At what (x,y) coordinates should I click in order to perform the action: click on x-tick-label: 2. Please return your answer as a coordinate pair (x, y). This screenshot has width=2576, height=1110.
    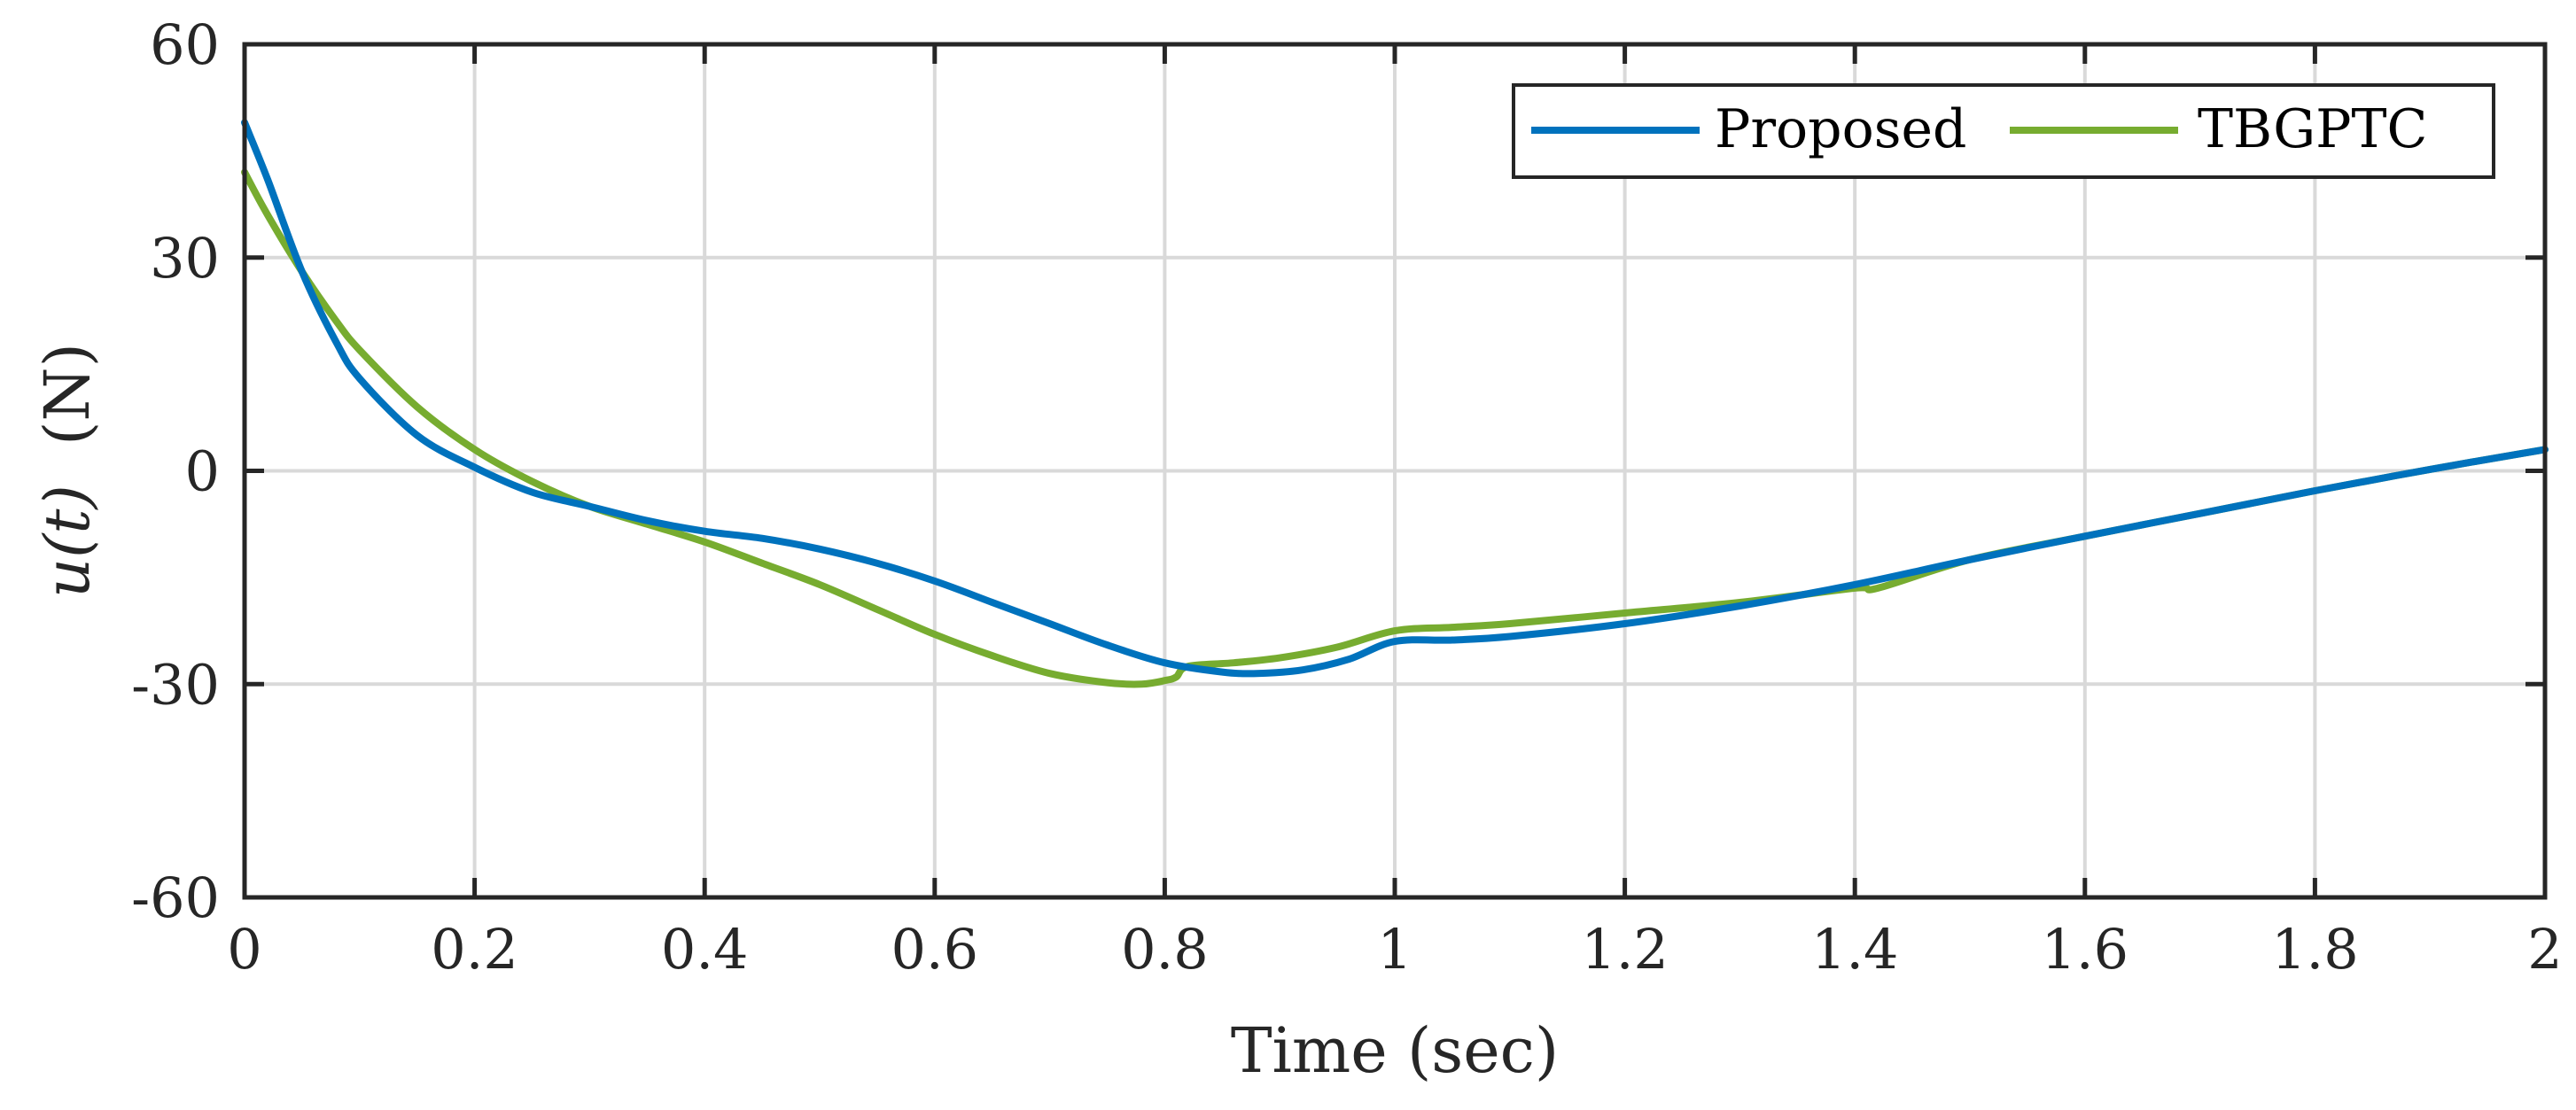
    Looking at the image, I should click on (2544, 949).